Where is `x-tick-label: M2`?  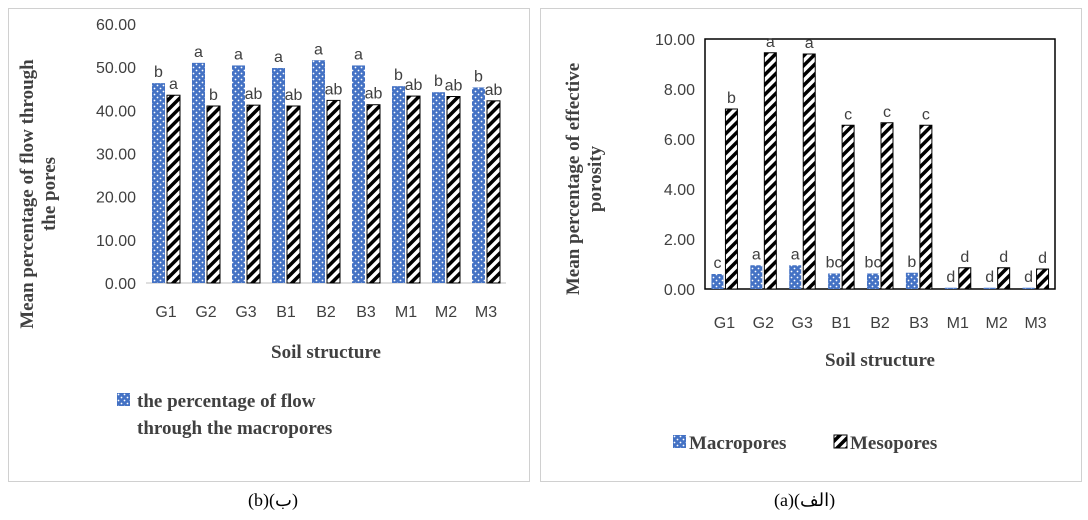
x-tick-label: M2 is located at coordinates (446, 312).